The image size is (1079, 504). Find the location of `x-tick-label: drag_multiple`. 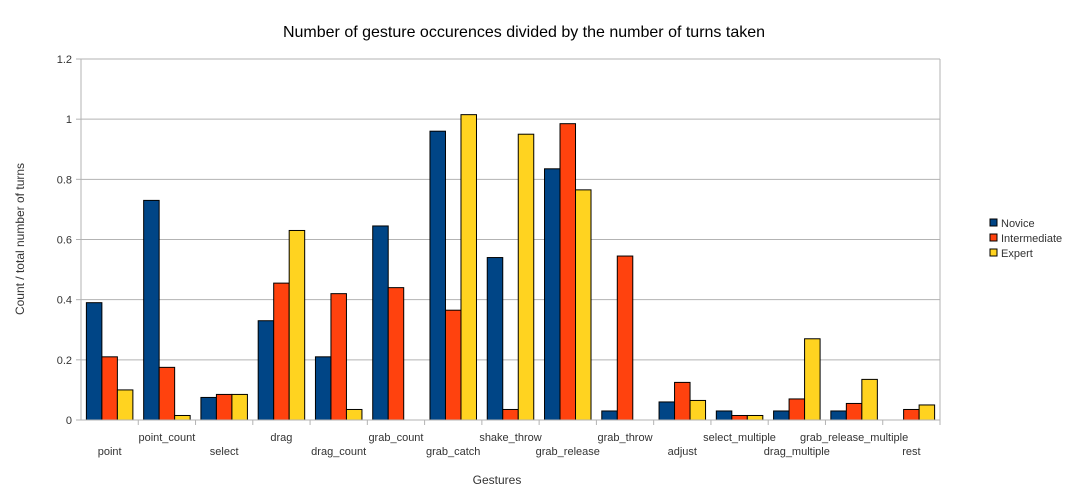

x-tick-label: drag_multiple is located at coordinates (797, 452).